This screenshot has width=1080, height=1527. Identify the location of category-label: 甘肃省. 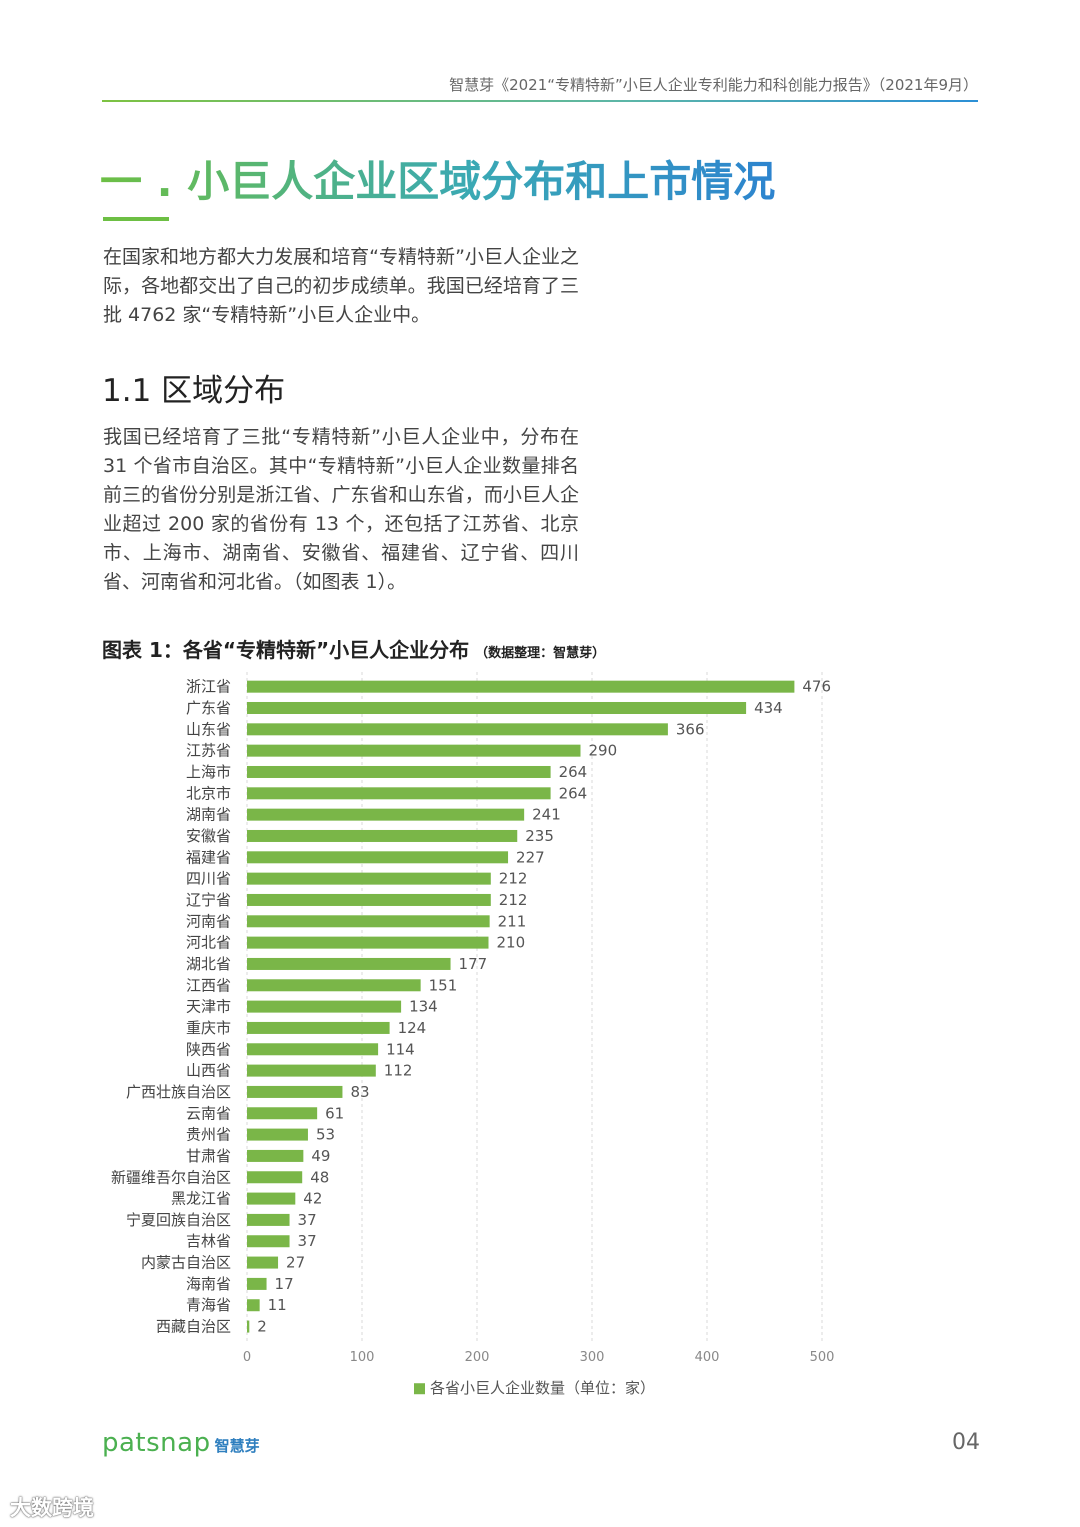
(208, 1156).